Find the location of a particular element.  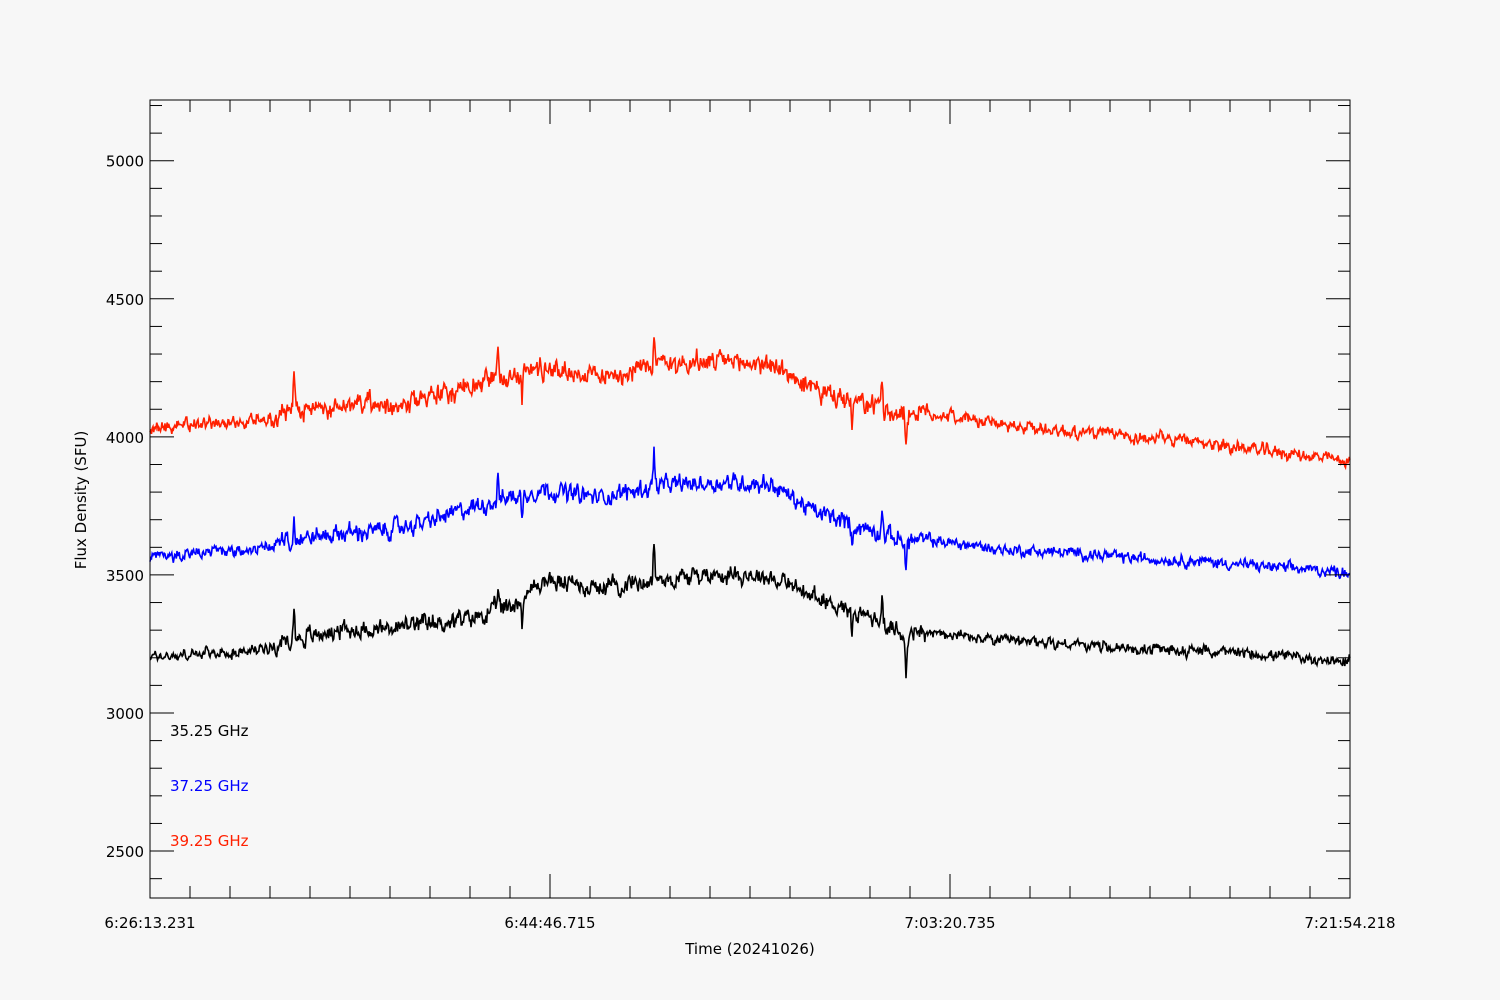

legend-entry: 35.25 GHz is located at coordinates (209, 731).